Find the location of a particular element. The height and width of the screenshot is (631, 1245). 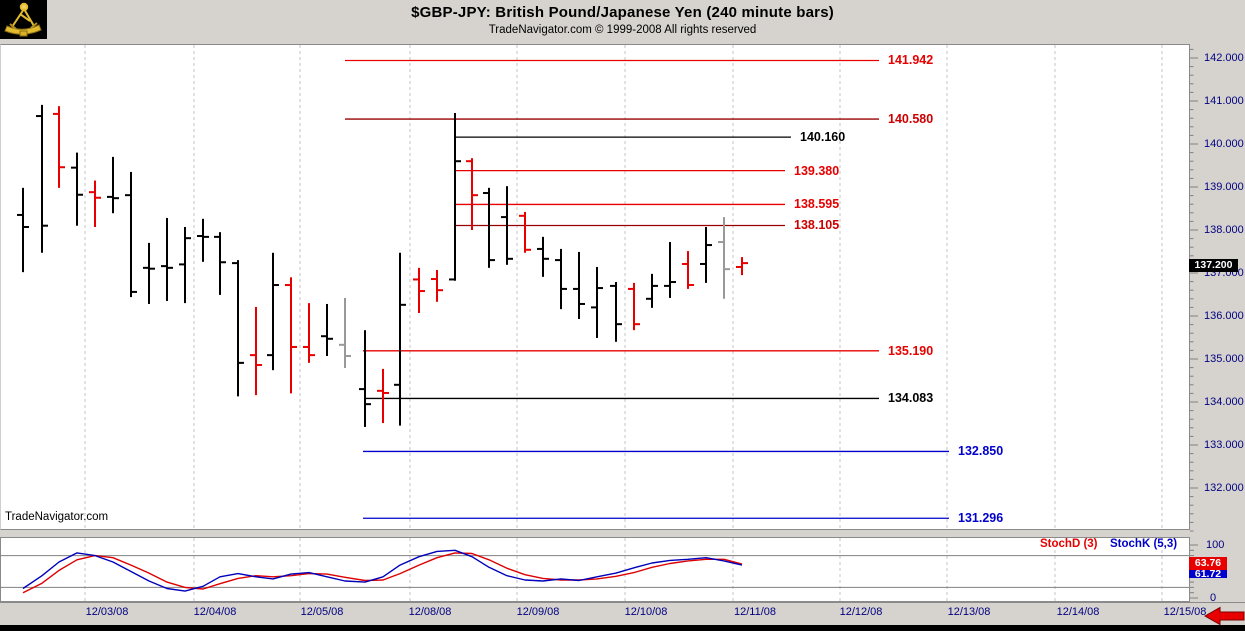

trade-navigator-logo is located at coordinates (23, 19).